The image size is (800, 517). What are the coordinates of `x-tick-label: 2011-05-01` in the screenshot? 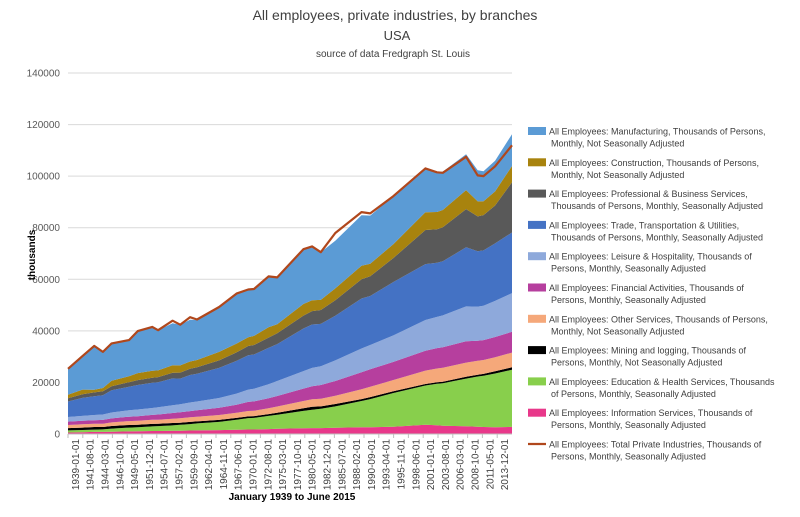 It's located at (490, 464).